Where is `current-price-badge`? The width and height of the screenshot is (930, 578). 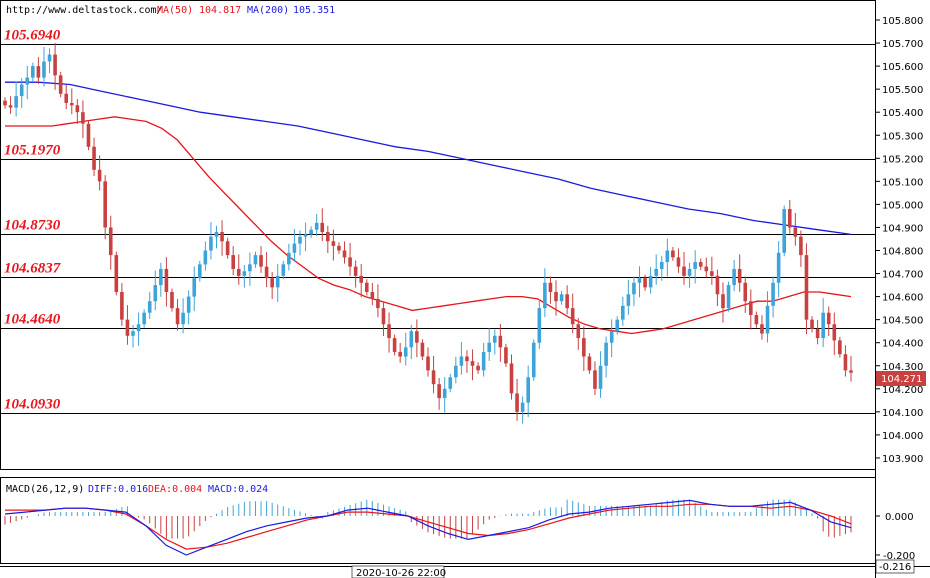 current-price-badge is located at coordinates (901, 378).